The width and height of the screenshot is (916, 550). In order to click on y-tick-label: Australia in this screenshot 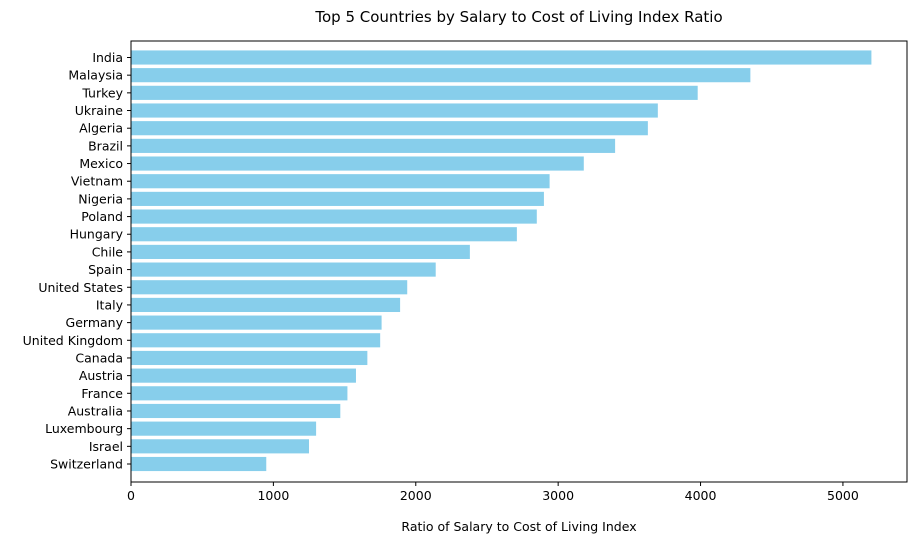, I will do `click(95, 410)`.